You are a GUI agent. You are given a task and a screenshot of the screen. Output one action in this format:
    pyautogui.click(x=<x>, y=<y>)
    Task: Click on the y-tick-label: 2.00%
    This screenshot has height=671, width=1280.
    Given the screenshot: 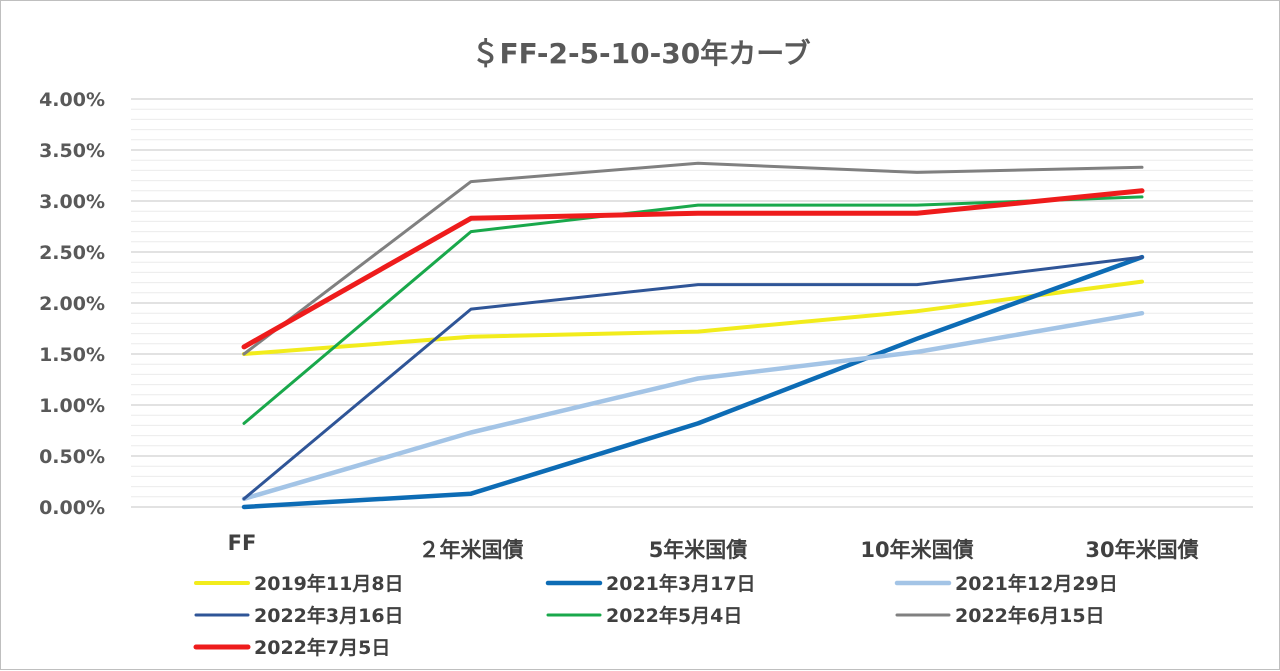 What is the action you would take?
    pyautogui.click(x=72, y=304)
    